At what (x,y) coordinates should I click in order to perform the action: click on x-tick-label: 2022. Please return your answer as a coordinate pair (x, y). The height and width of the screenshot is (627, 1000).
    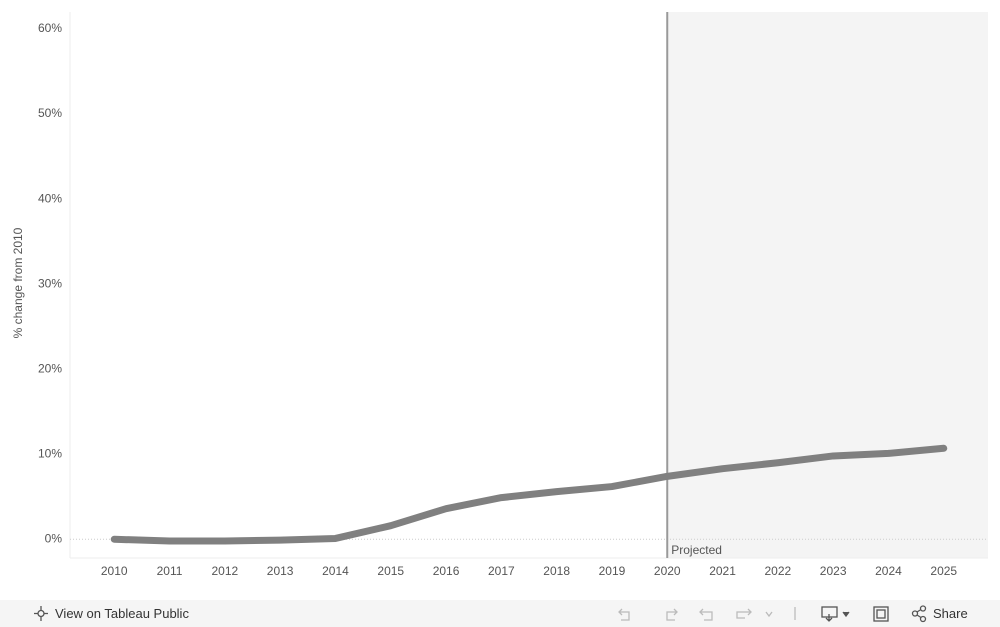
    Looking at the image, I should click on (778, 571).